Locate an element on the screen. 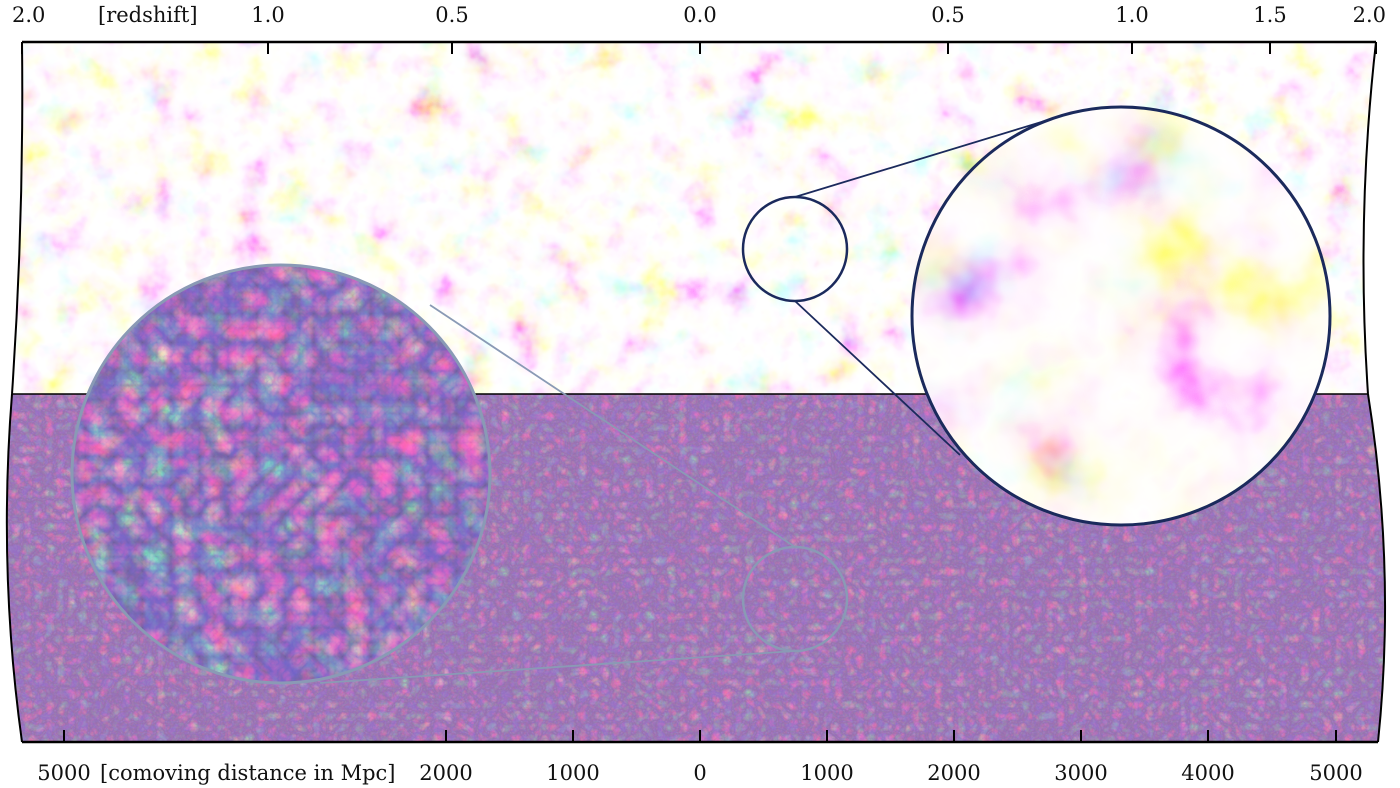 This screenshot has height=788, width=1400. top-axis-title: [redshift] is located at coordinates (148, 15).